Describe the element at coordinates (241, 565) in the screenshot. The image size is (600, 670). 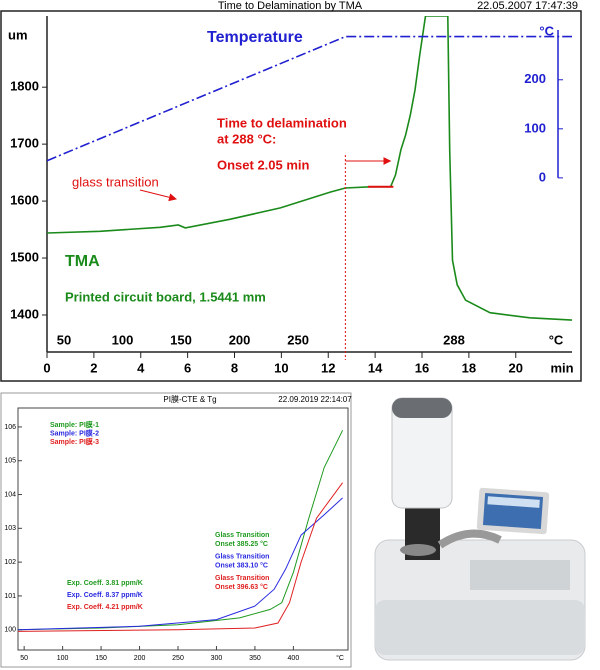
I see `onset-label: Onset 383.10 °C` at that location.